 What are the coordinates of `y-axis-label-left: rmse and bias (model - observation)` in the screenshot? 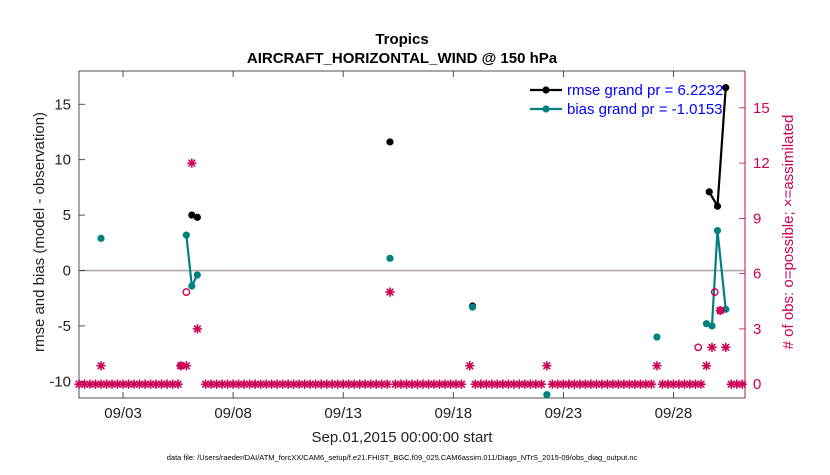 It's located at (39, 232).